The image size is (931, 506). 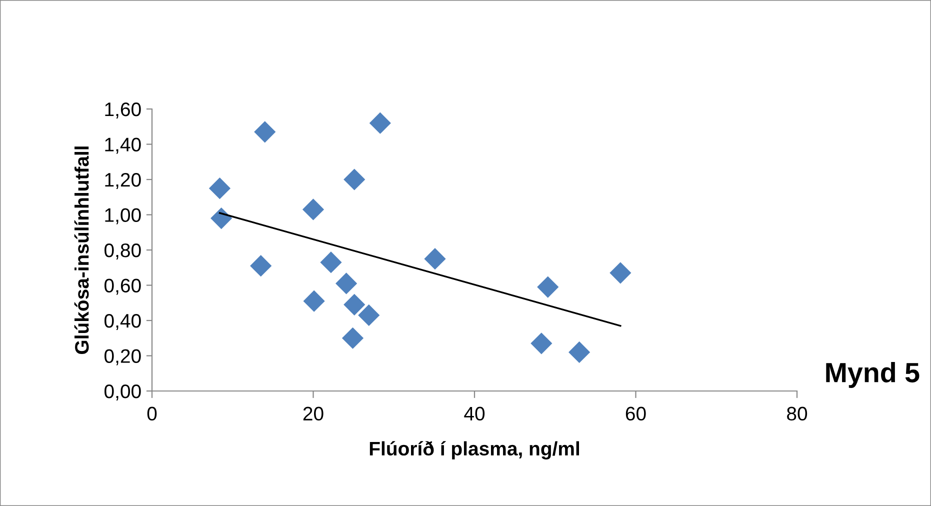 I want to click on y-tick-label: 0,00, so click(x=122, y=392).